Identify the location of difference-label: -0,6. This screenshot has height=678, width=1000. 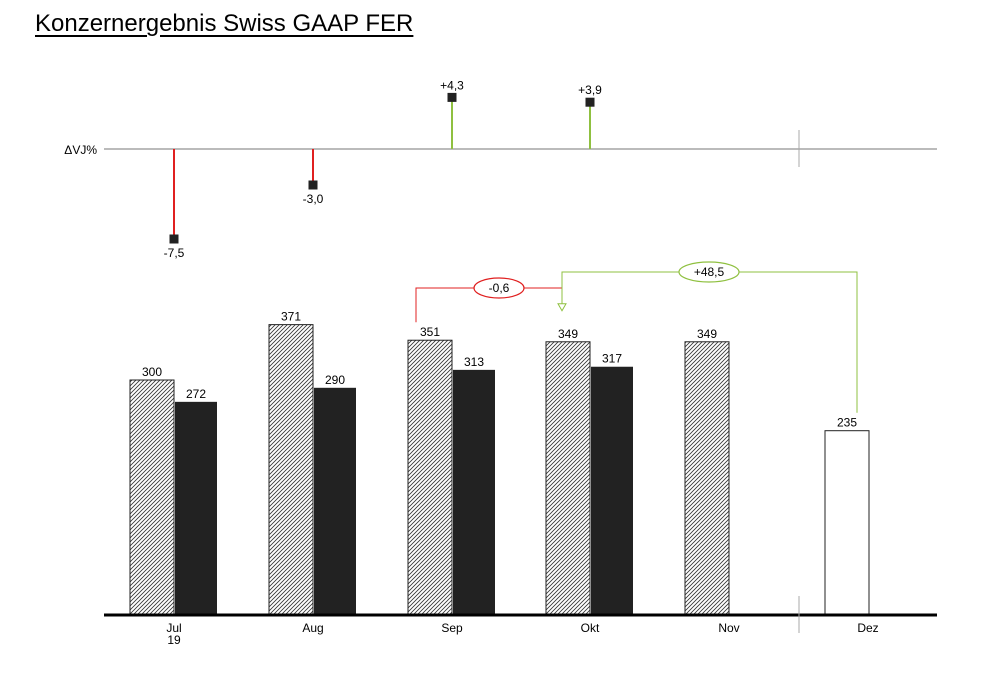
(499, 288).